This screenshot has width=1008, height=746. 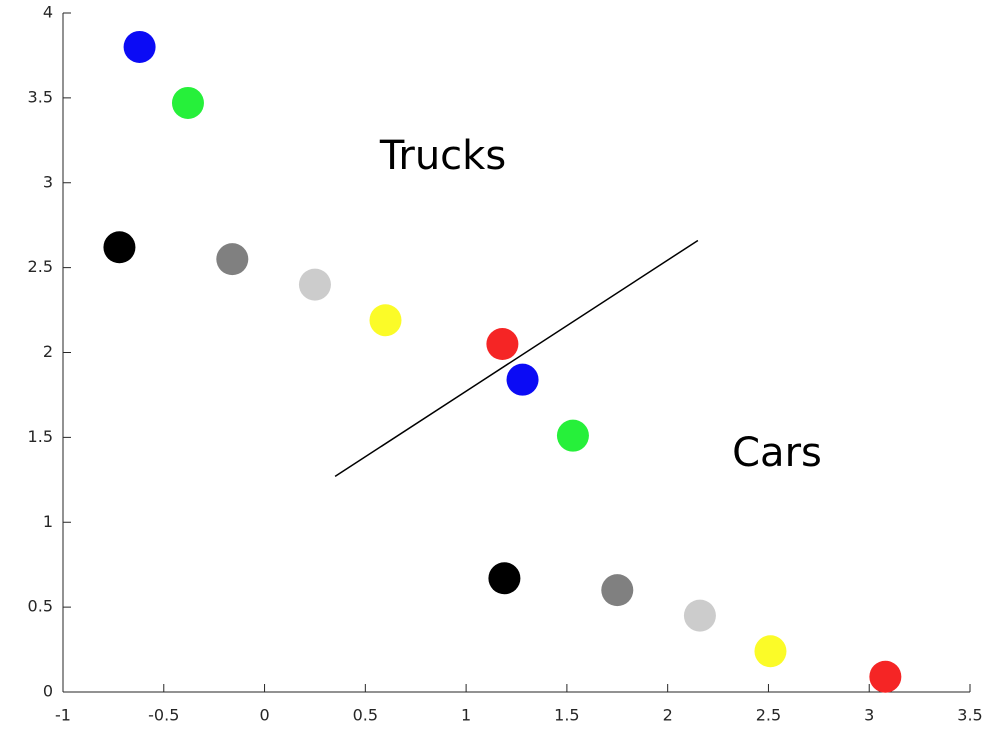 What do you see at coordinates (48, 12) in the screenshot?
I see `y-tick-label: 4` at bounding box center [48, 12].